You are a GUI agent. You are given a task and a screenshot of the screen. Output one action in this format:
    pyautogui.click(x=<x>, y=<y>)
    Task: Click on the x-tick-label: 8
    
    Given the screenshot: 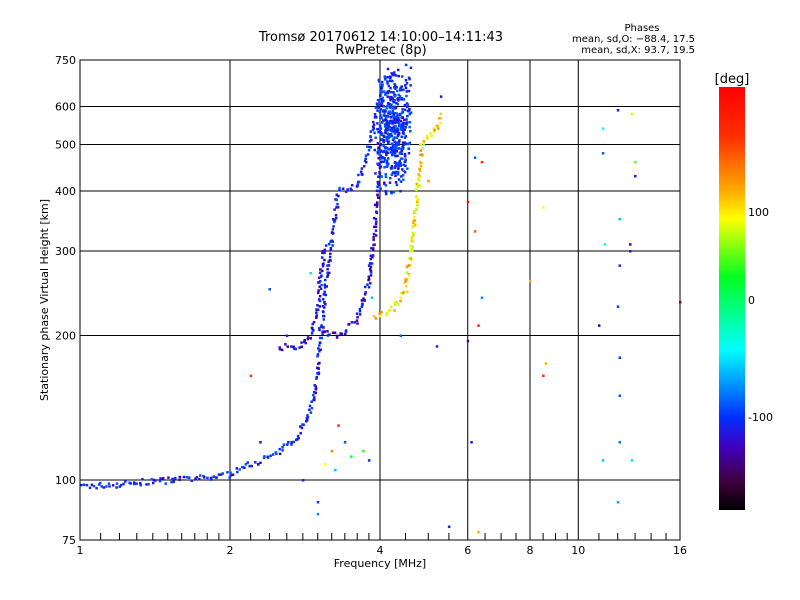 What is the action you would take?
    pyautogui.click(x=530, y=550)
    